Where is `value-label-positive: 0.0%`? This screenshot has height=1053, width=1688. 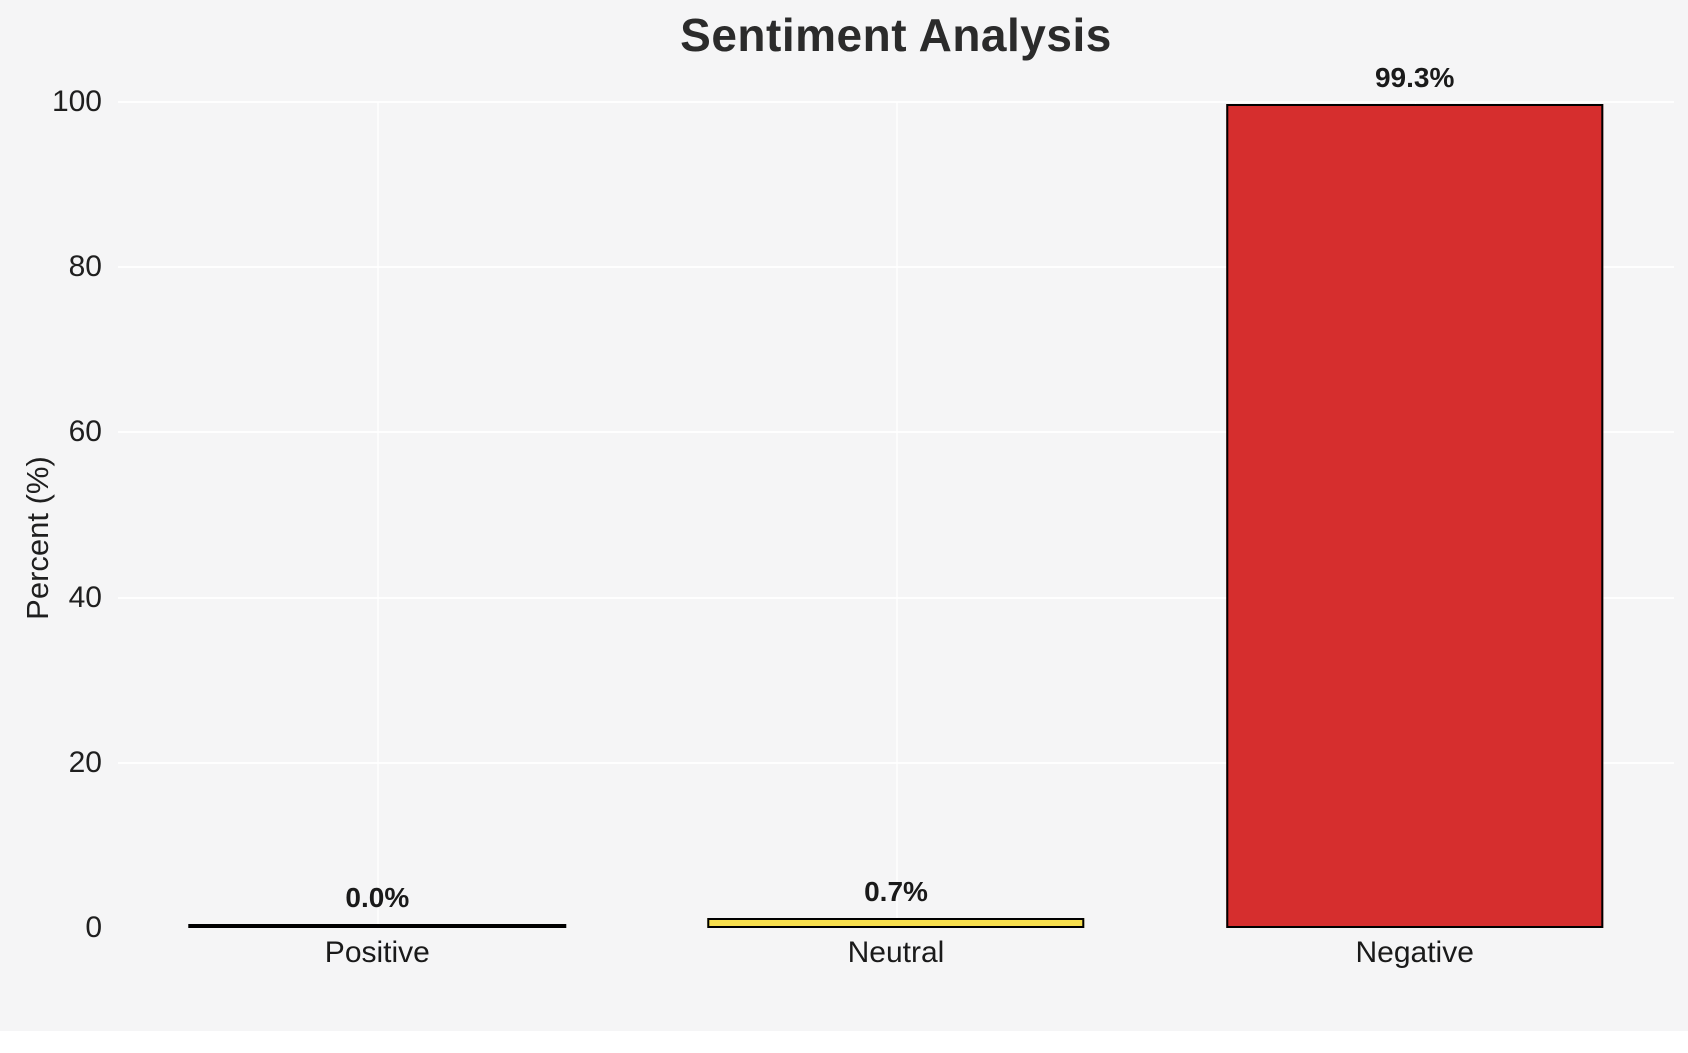 value-label-positive: 0.0% is located at coordinates (377, 897).